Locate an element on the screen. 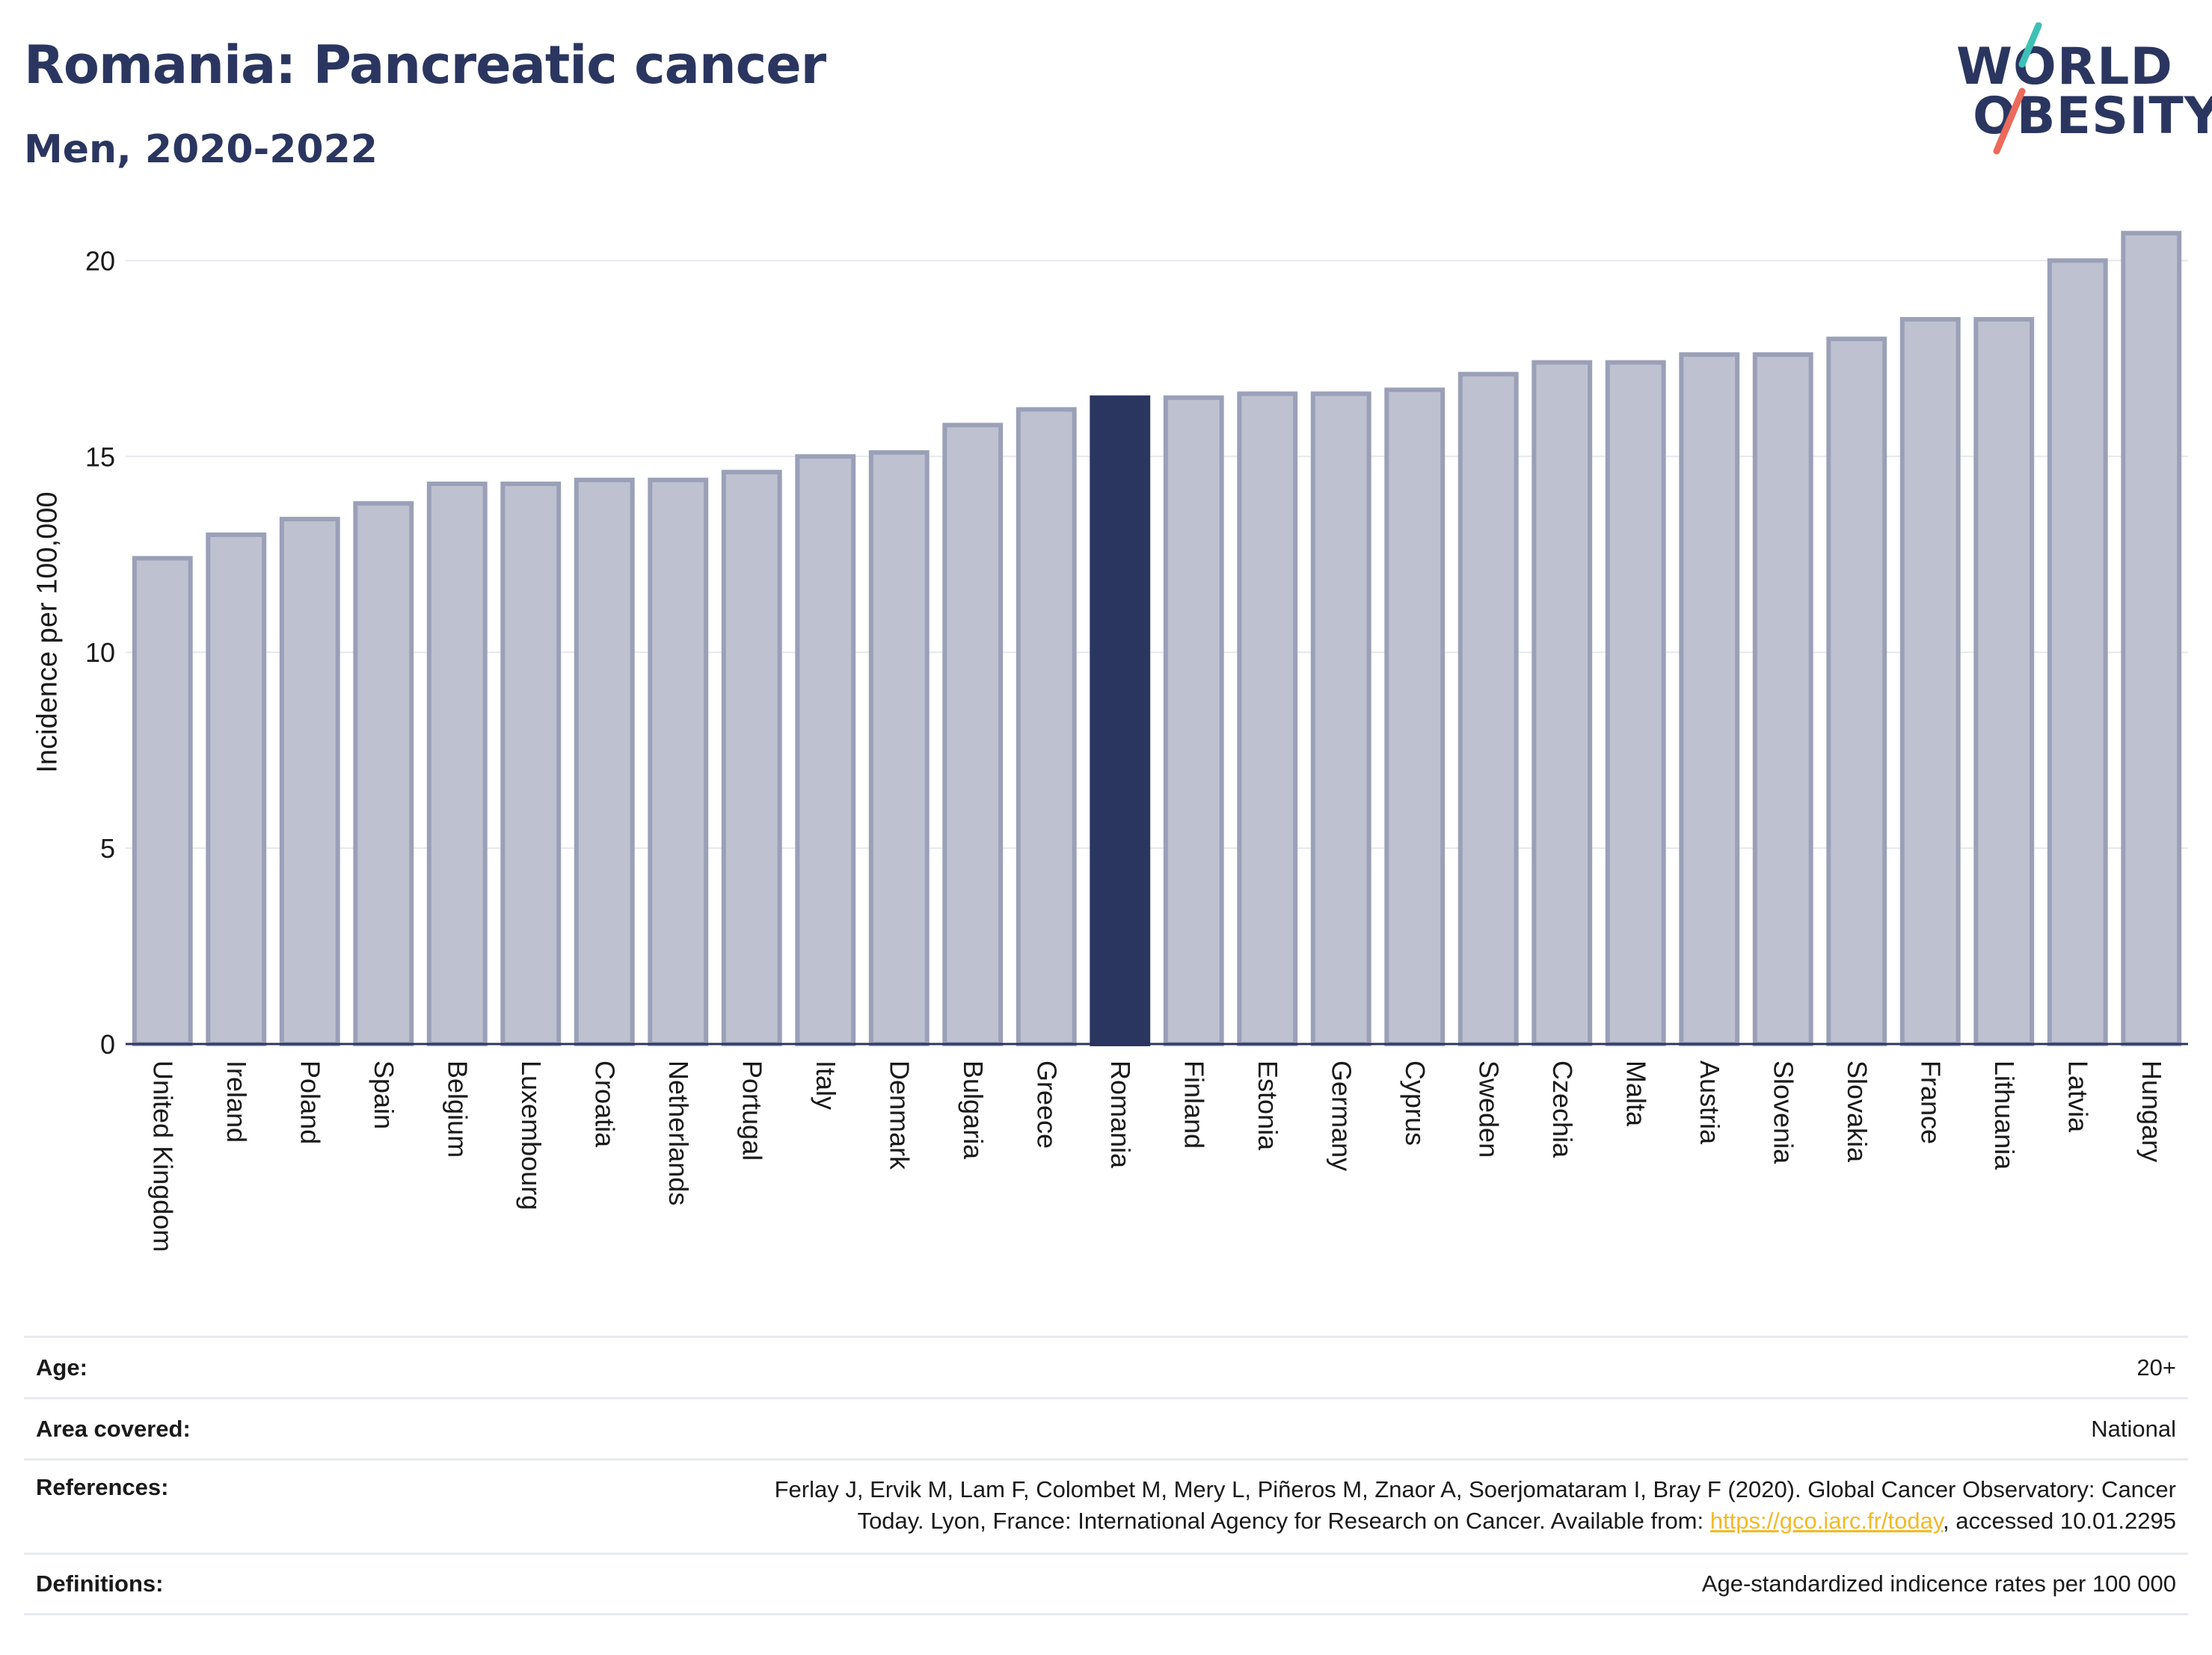 This screenshot has height=1655, width=2212. info-row-age: Age: 20+ is located at coordinates (1106, 1366).